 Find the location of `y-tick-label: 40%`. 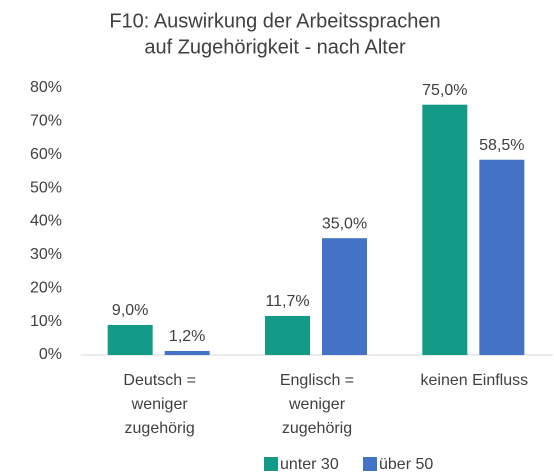

y-tick-label: 40% is located at coordinates (46, 221).